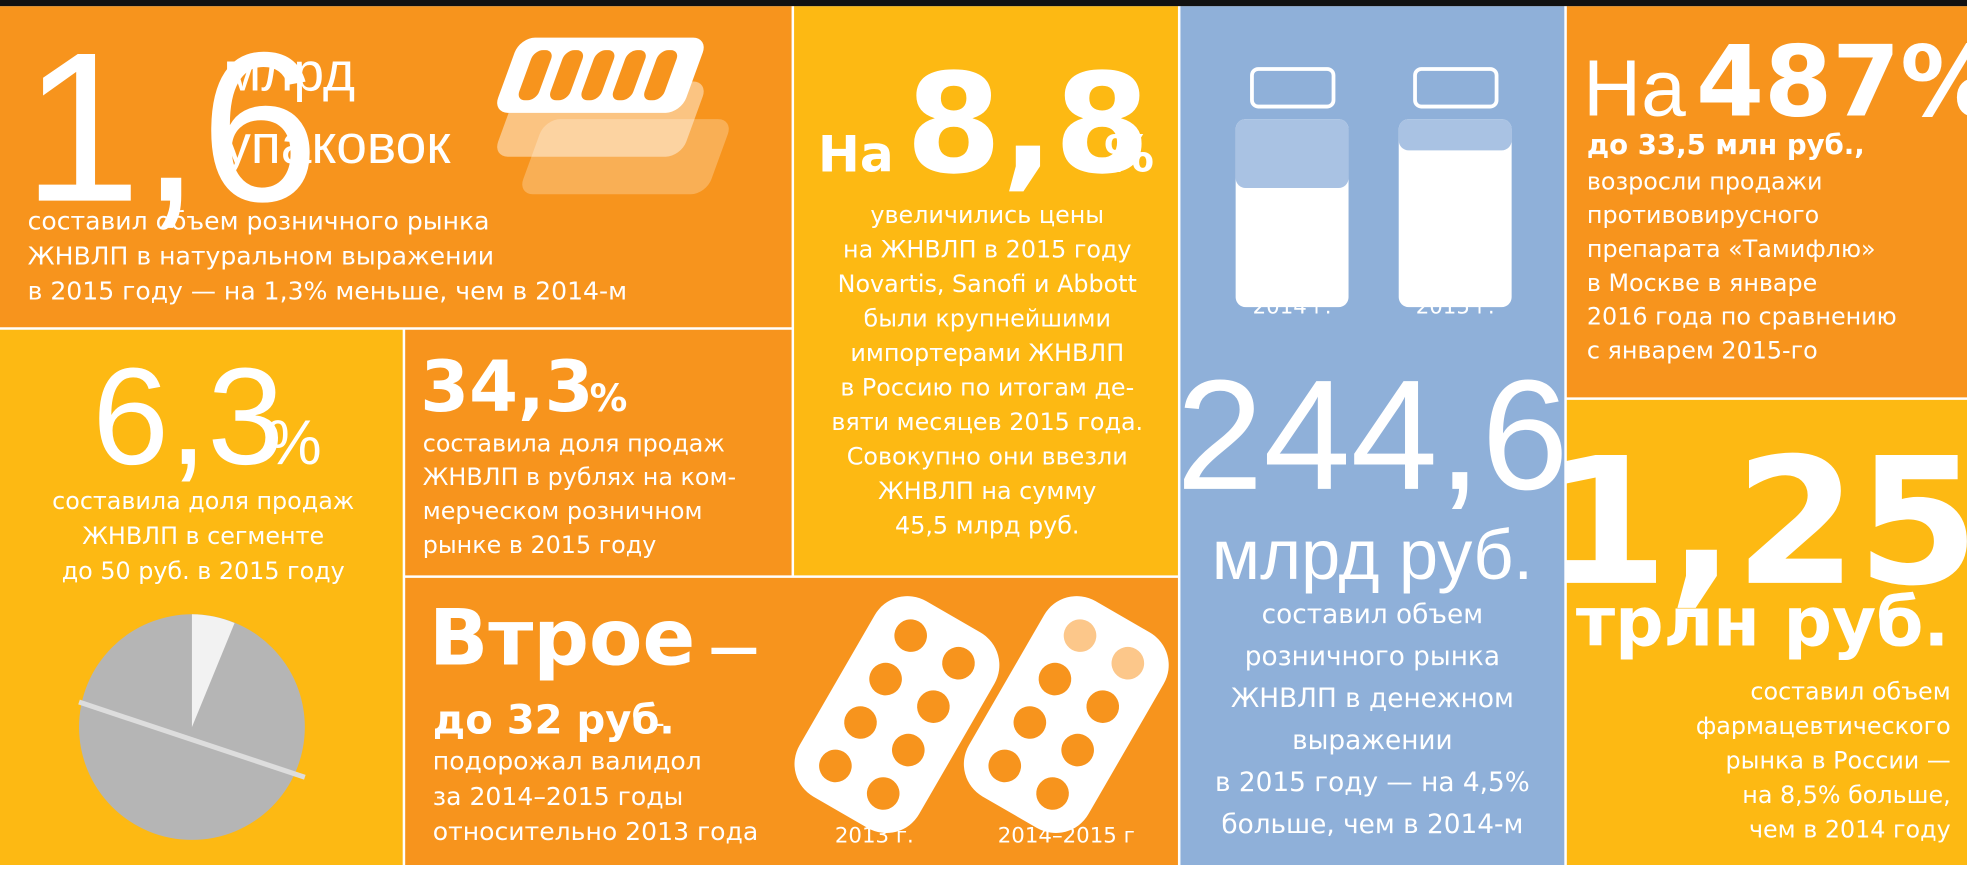 Image resolution: width=1967 pixels, height=869 pixels. Describe the element at coordinates (1702, 351) in the screenshot. I see `body-line: с январем 2015-го` at that location.